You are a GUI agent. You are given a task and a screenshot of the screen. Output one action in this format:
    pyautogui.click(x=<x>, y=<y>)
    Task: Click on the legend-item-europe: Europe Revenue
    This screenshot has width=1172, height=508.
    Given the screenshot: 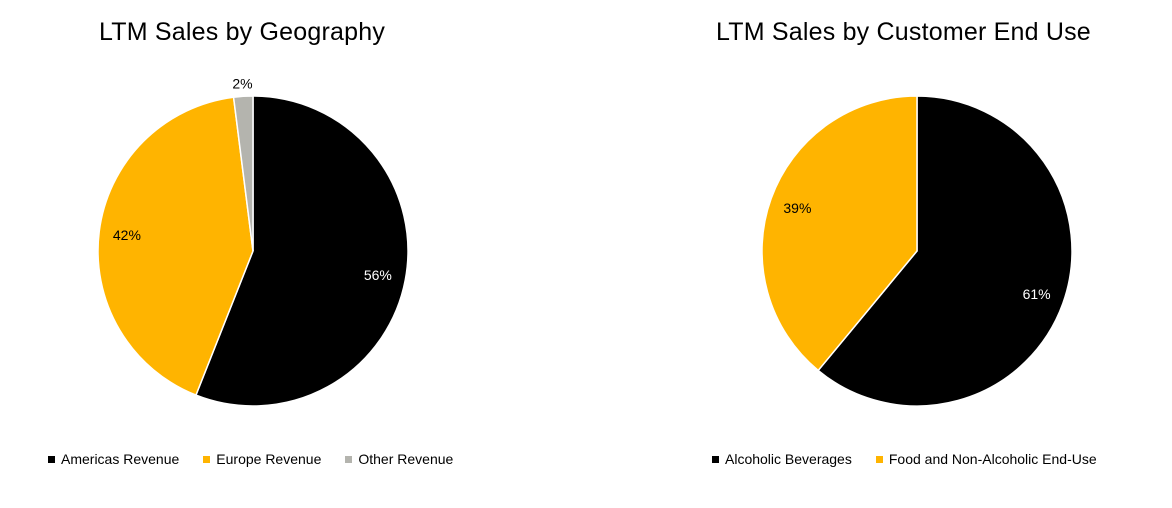 What is the action you would take?
    pyautogui.click(x=262, y=459)
    